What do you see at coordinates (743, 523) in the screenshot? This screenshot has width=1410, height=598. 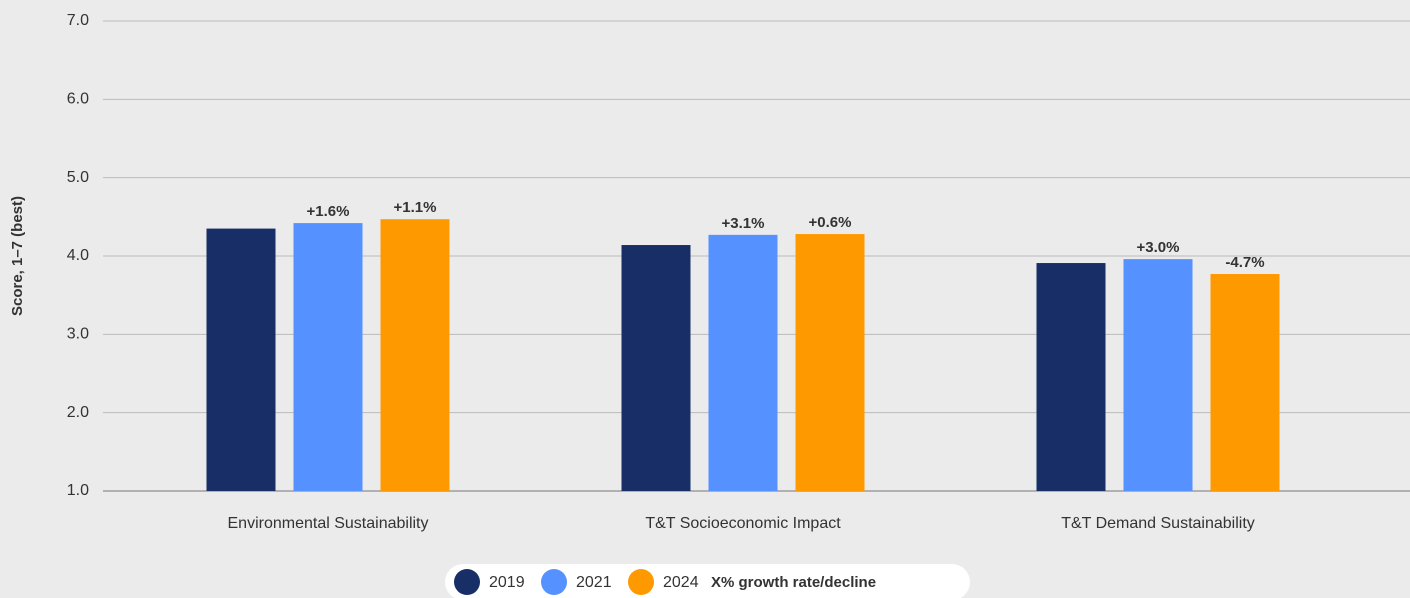 I see `x-tick-label: T&T Socioeconomic Impact` at bounding box center [743, 523].